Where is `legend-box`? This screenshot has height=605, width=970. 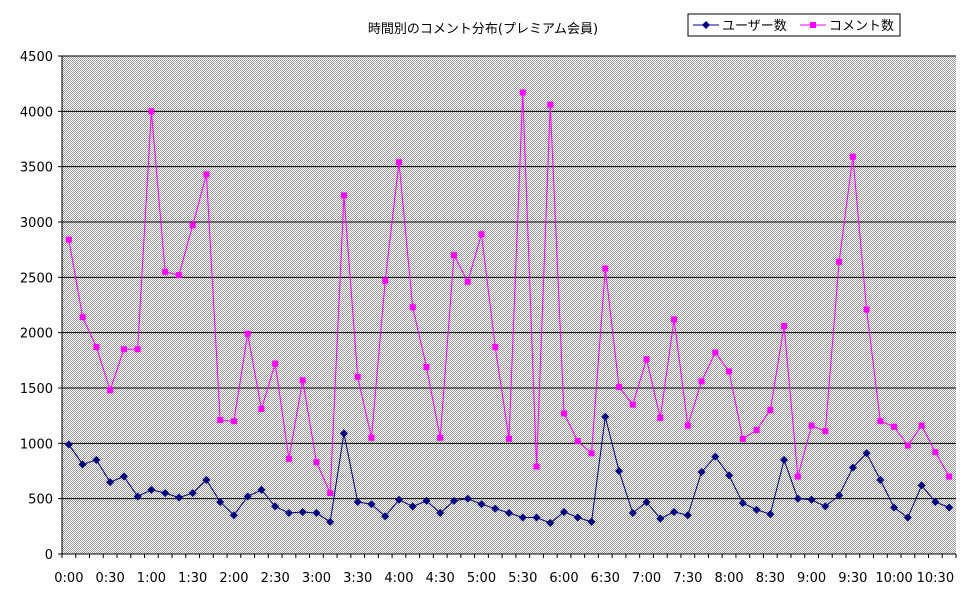 legend-box is located at coordinates (794, 25).